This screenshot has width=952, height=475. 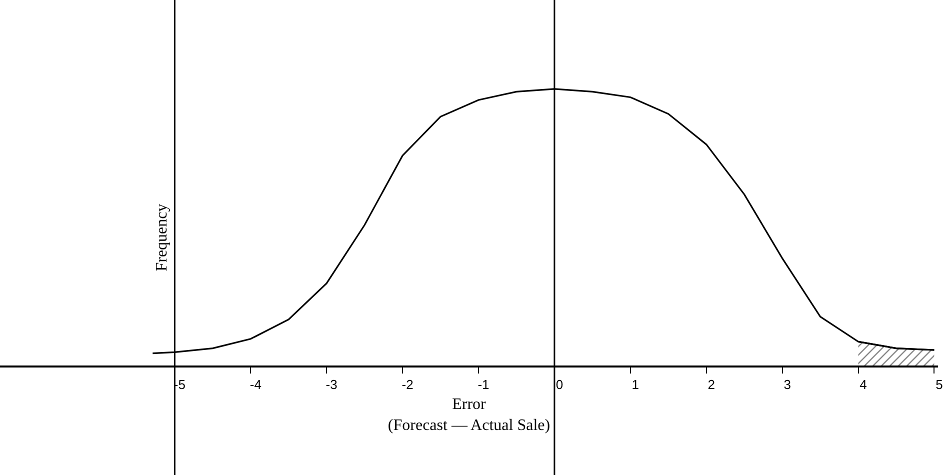 I want to click on x-tick-label: -2, so click(x=408, y=384).